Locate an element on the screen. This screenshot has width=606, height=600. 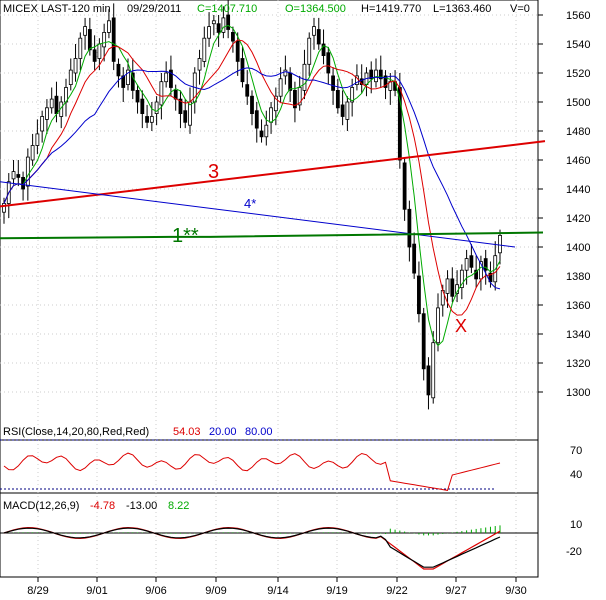
x-tick-label: 9/14 is located at coordinates (277, 591).